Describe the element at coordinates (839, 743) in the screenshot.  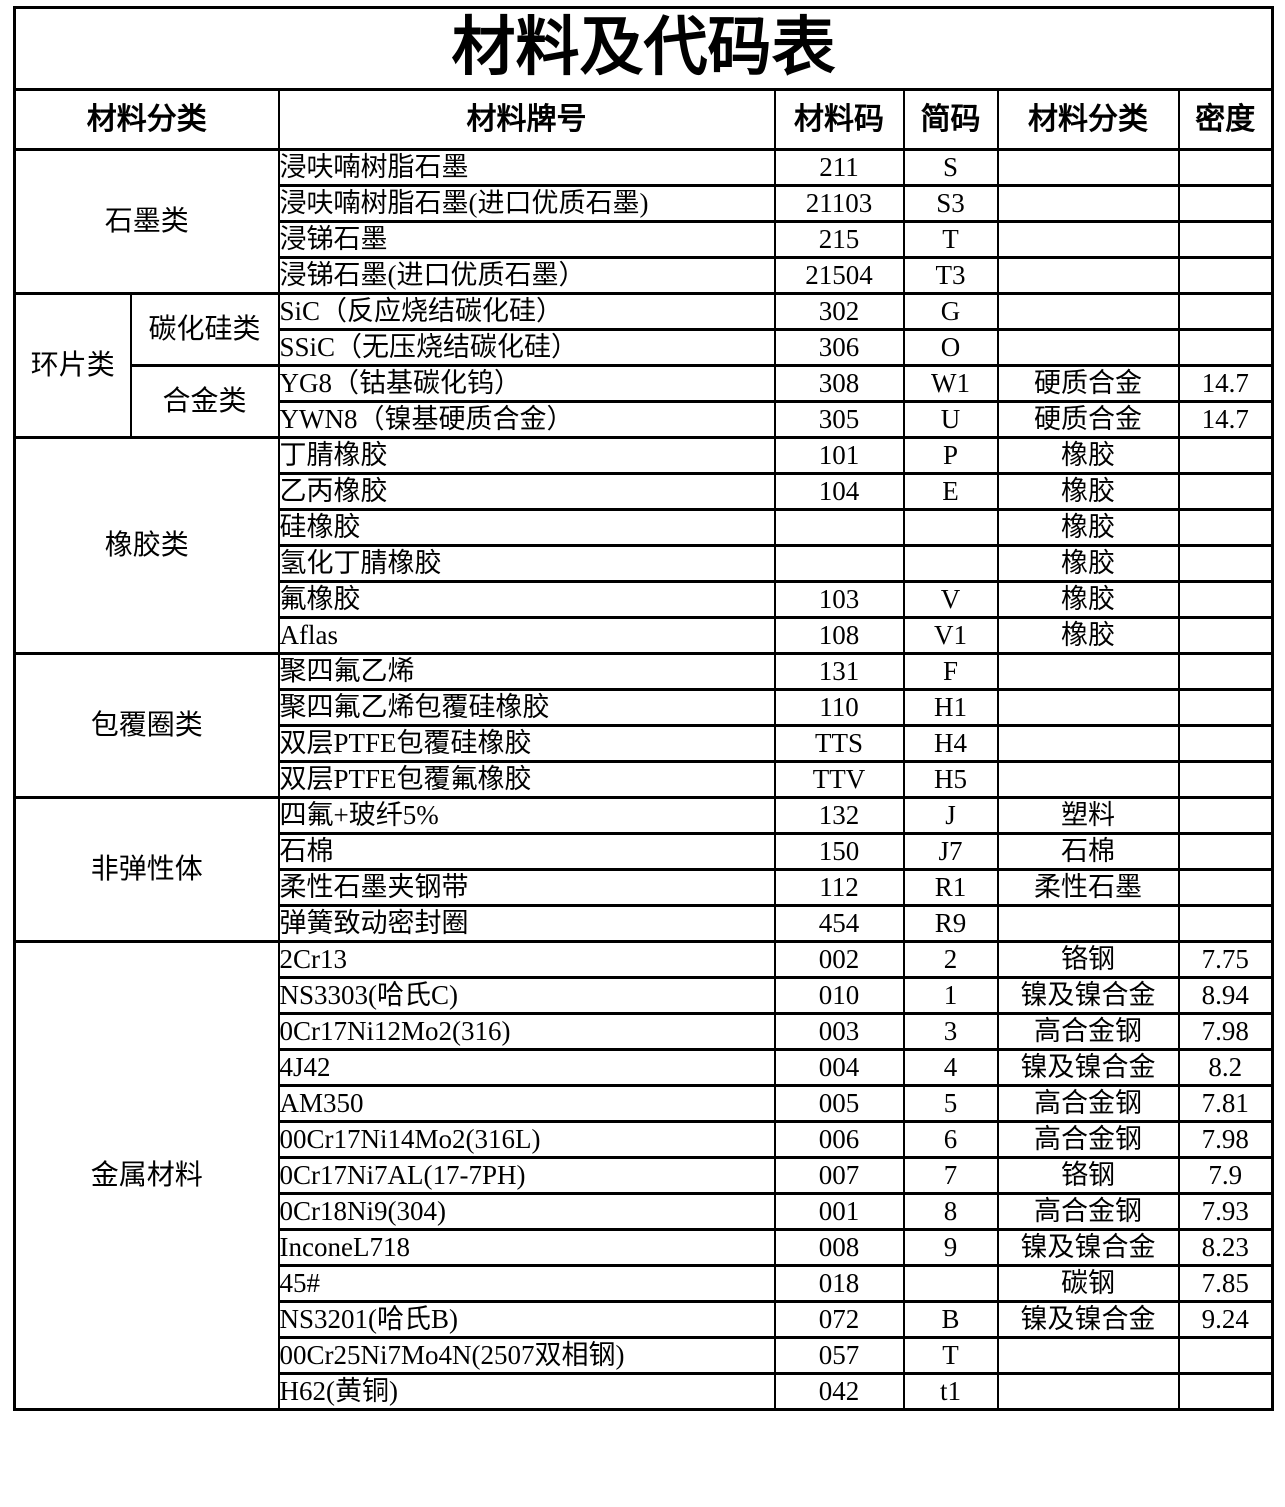
I see `material-code-cell: TTS` at that location.